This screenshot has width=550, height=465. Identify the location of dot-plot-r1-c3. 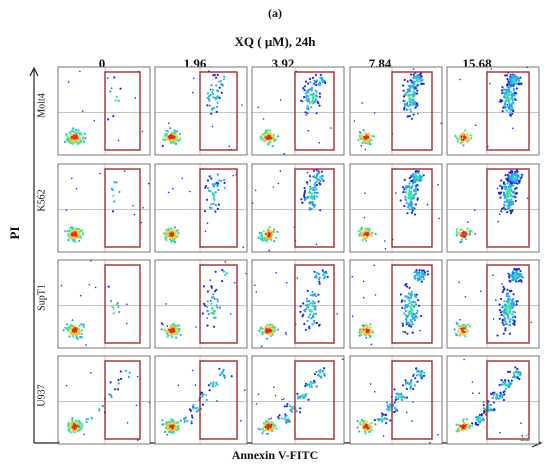
(396, 208).